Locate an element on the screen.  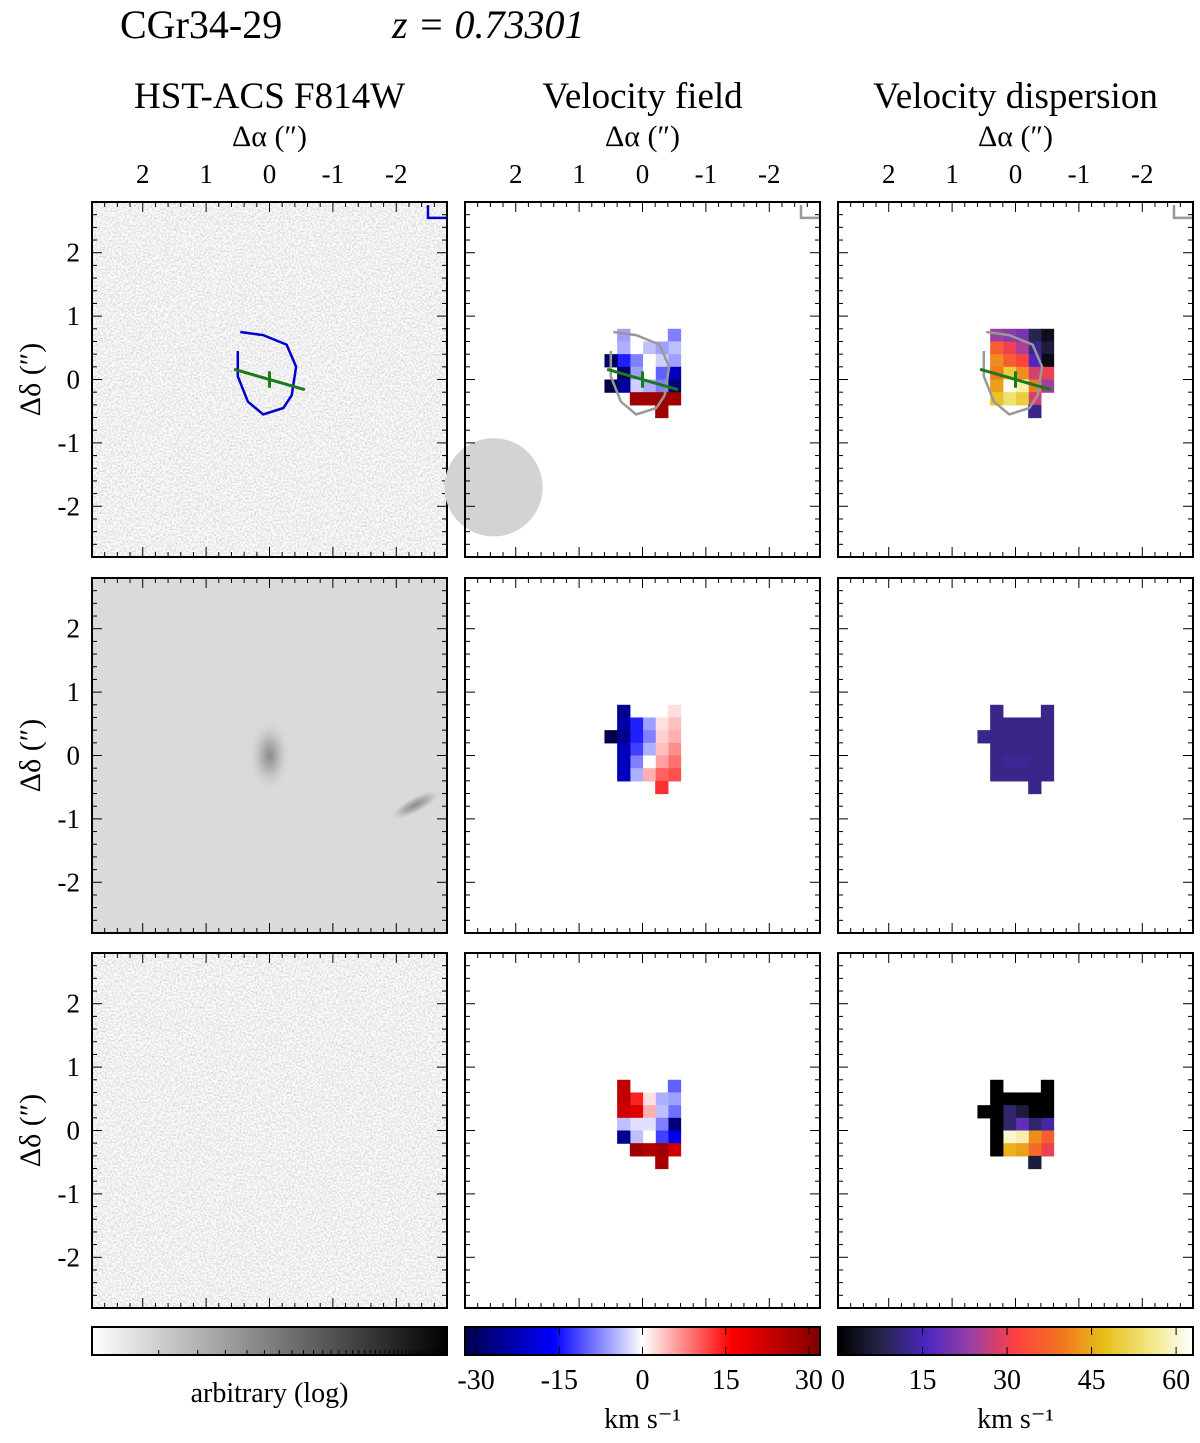
y-tick-label: -1 is located at coordinates (69, 1194).